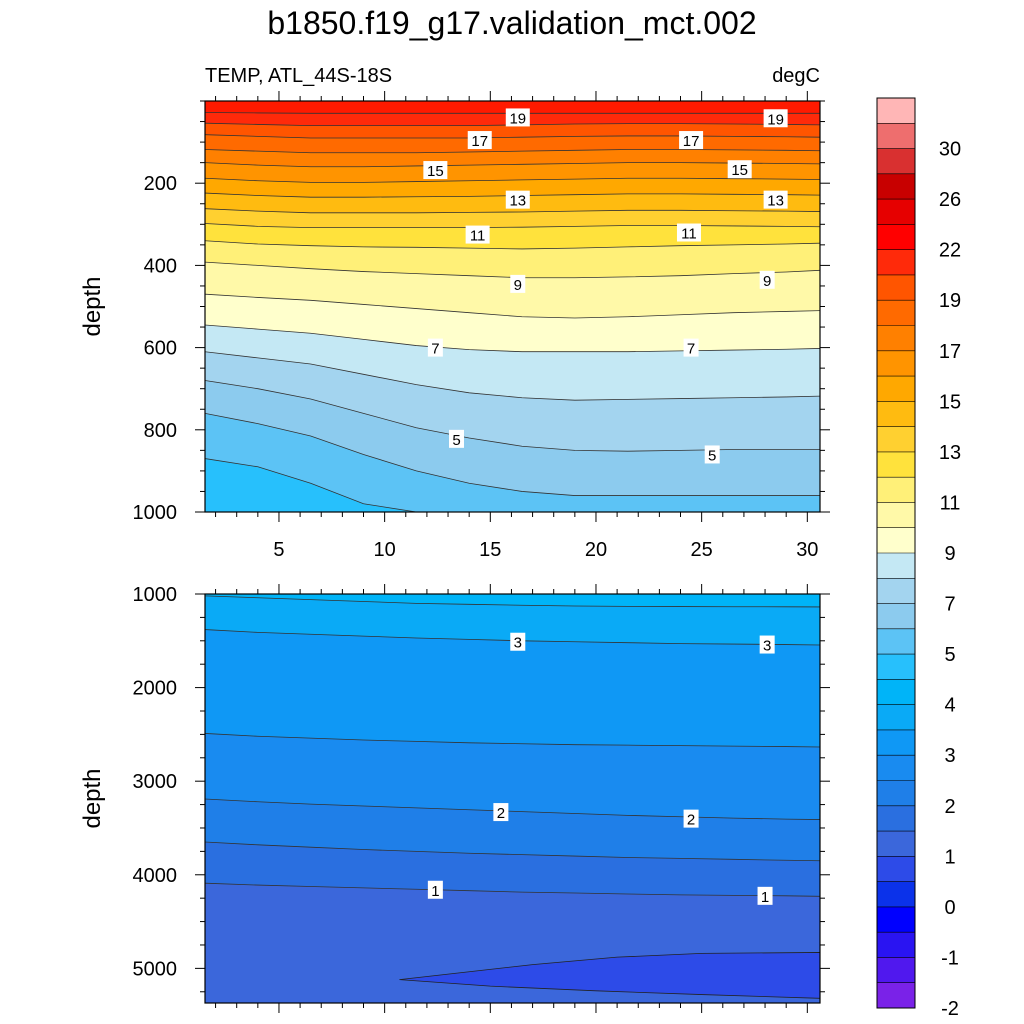 The image size is (1024, 1024). I want to click on colorbar-label: 30, so click(950, 150).